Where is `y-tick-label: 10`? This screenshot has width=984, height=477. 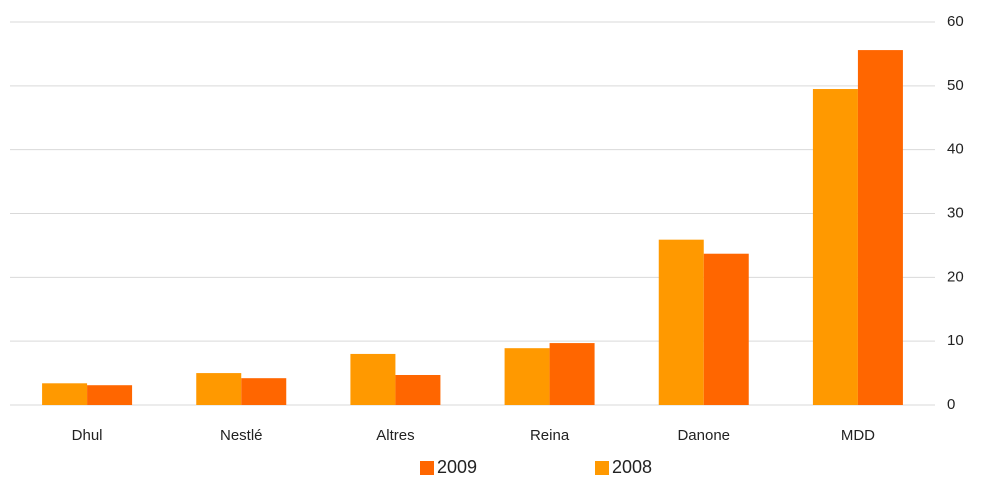
y-tick-label: 10 is located at coordinates (955, 340).